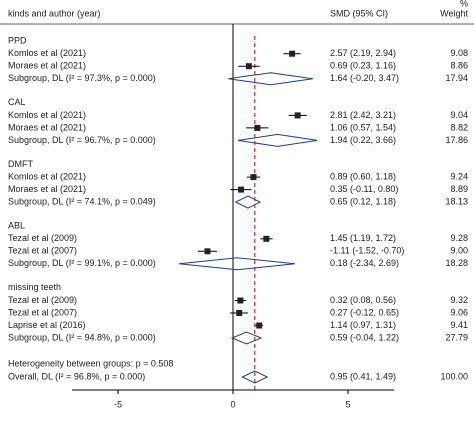  What do you see at coordinates (459, 189) in the screenshot?
I see `weight-label: 8.89` at bounding box center [459, 189].